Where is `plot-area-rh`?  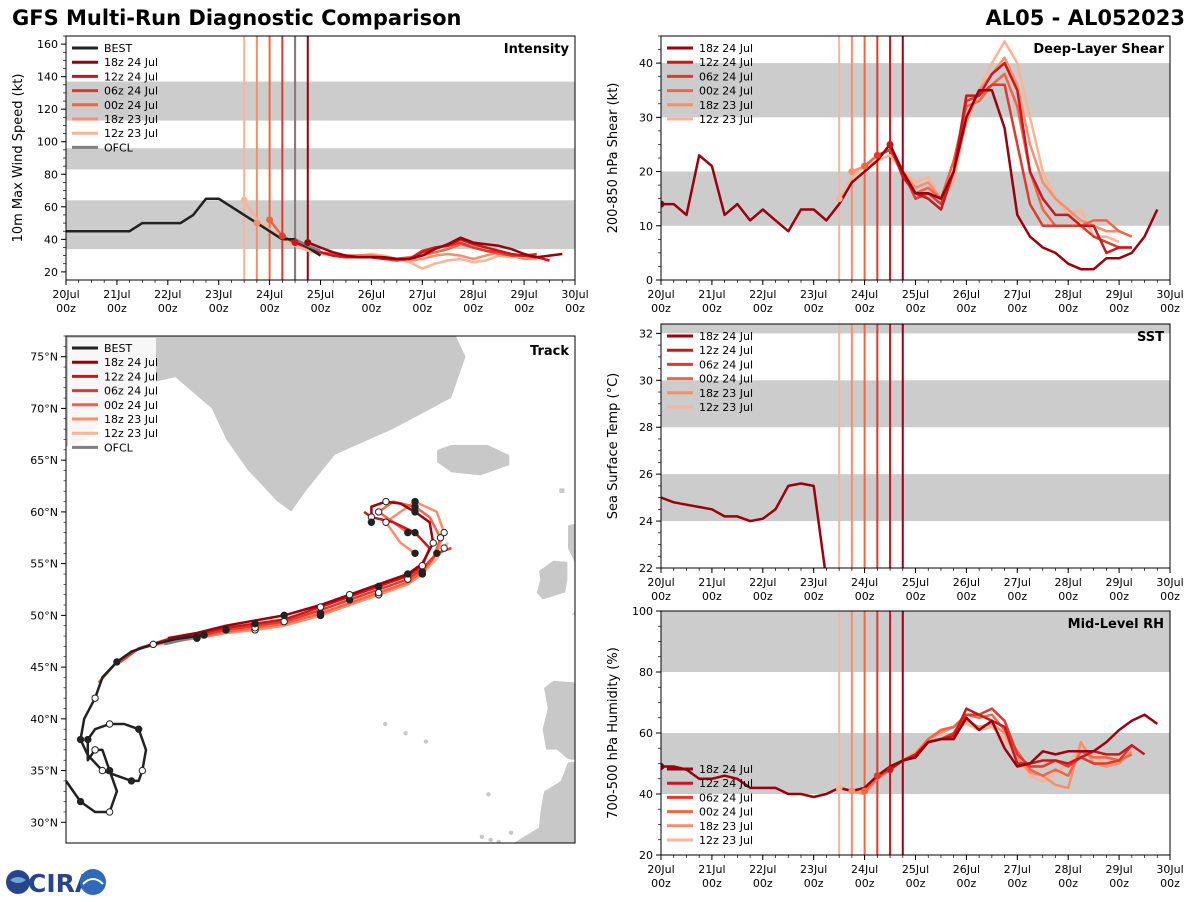 plot-area-rh is located at coordinates (915, 733).